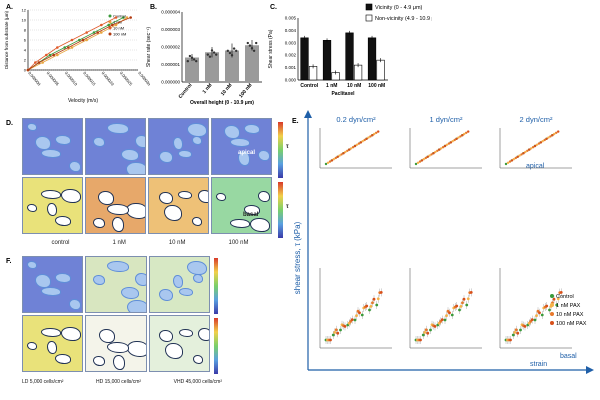 The image size is (600, 400). Describe the element at coordinates (291, 30) in the screenshot. I see `c-ytick-label: 0.004` at that location.